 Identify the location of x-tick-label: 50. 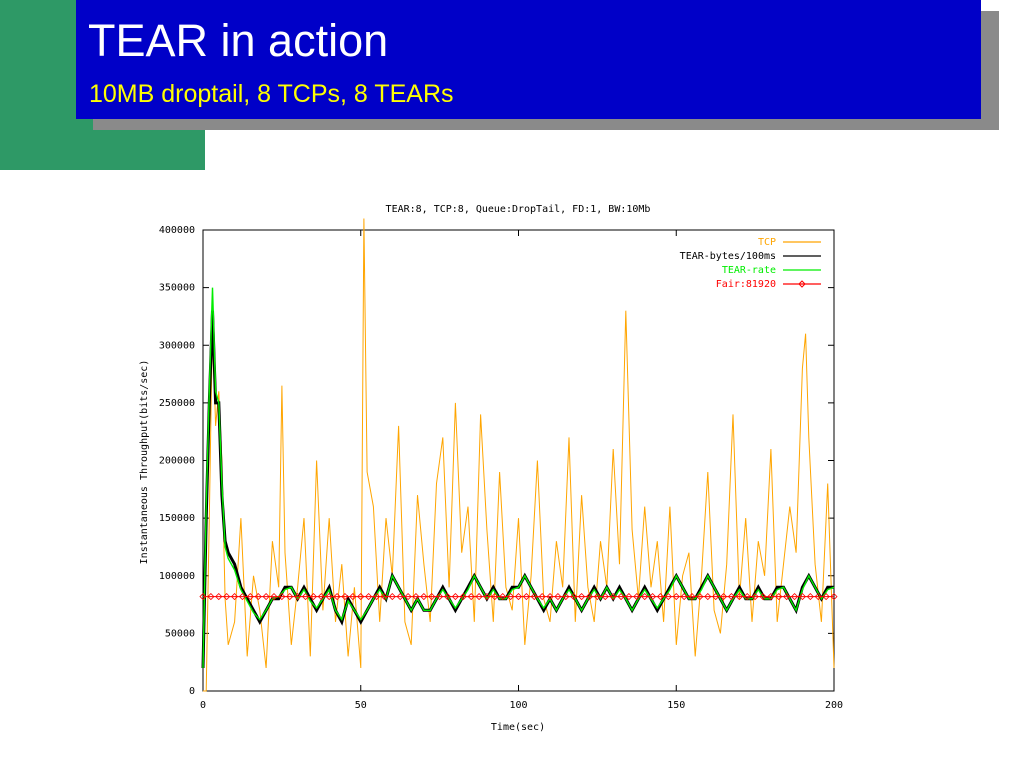
(361, 705).